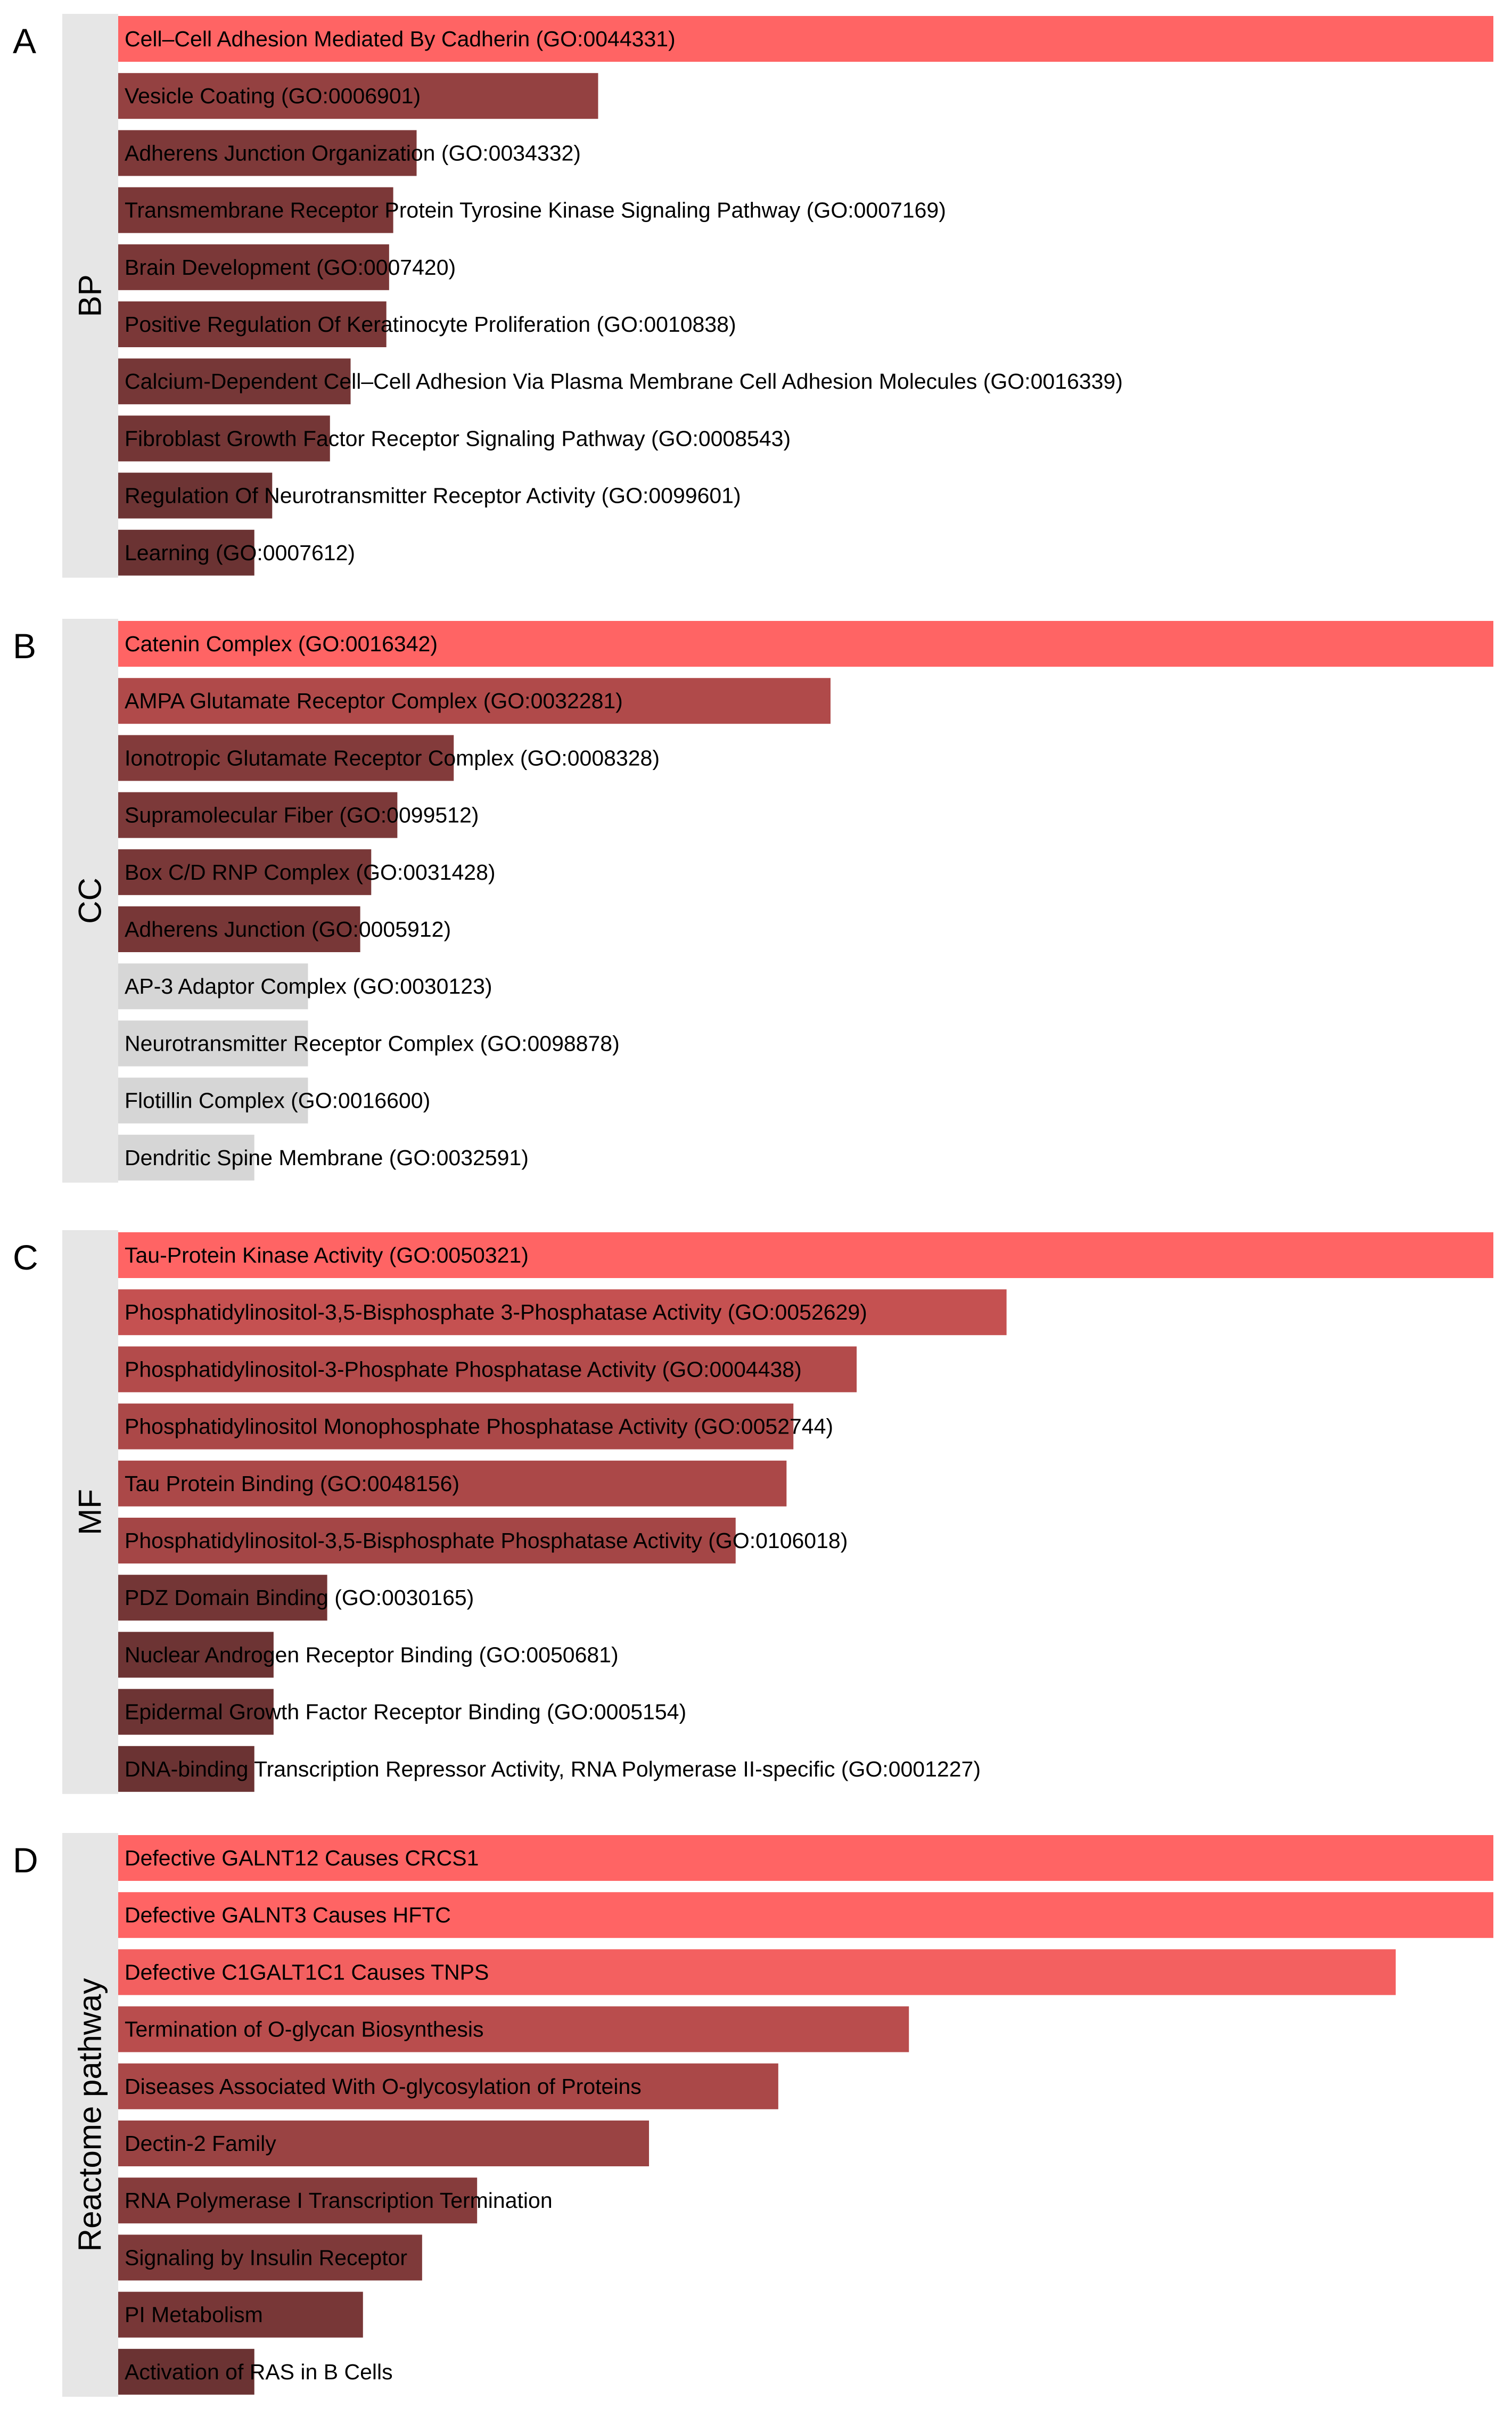  I want to click on facet-strip-label: Reactome pathway, so click(90, 2115).